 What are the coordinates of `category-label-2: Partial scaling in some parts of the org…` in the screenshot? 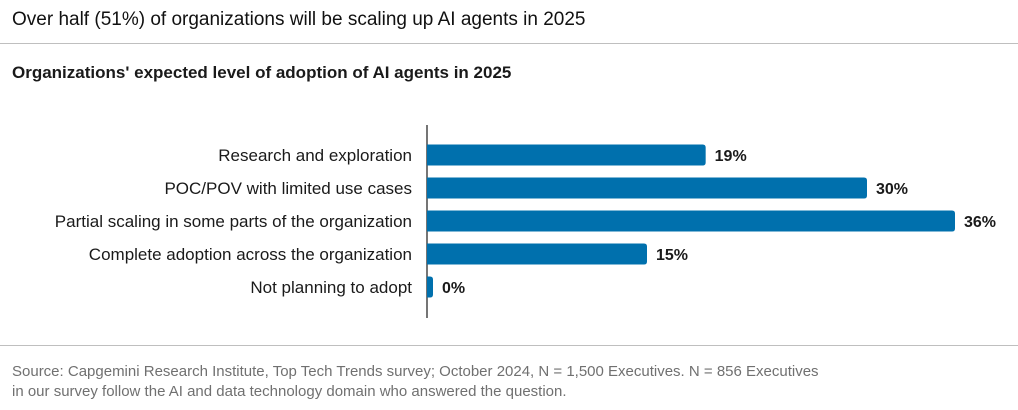 It's located at (233, 221).